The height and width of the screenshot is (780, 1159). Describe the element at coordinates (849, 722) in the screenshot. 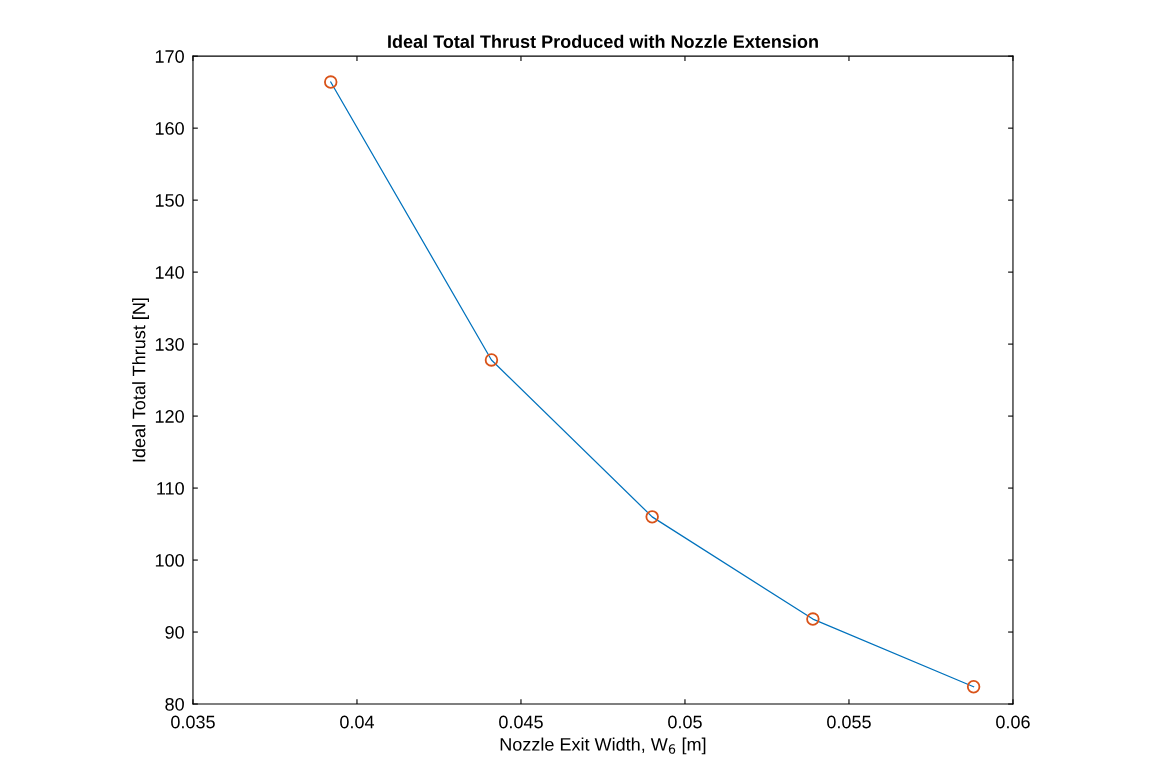

I see `x-tick-label: 0.055` at that location.